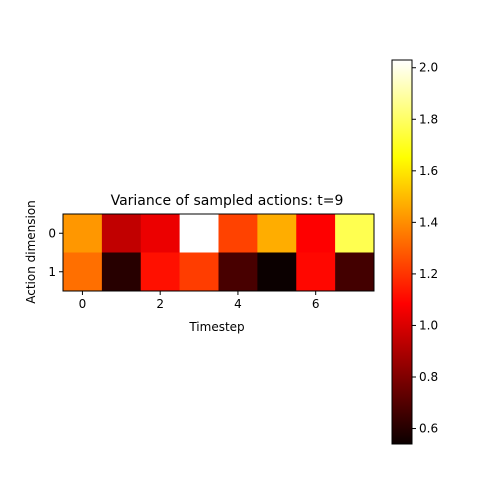  Describe the element at coordinates (402, 252) in the screenshot. I see `colorbar` at that location.